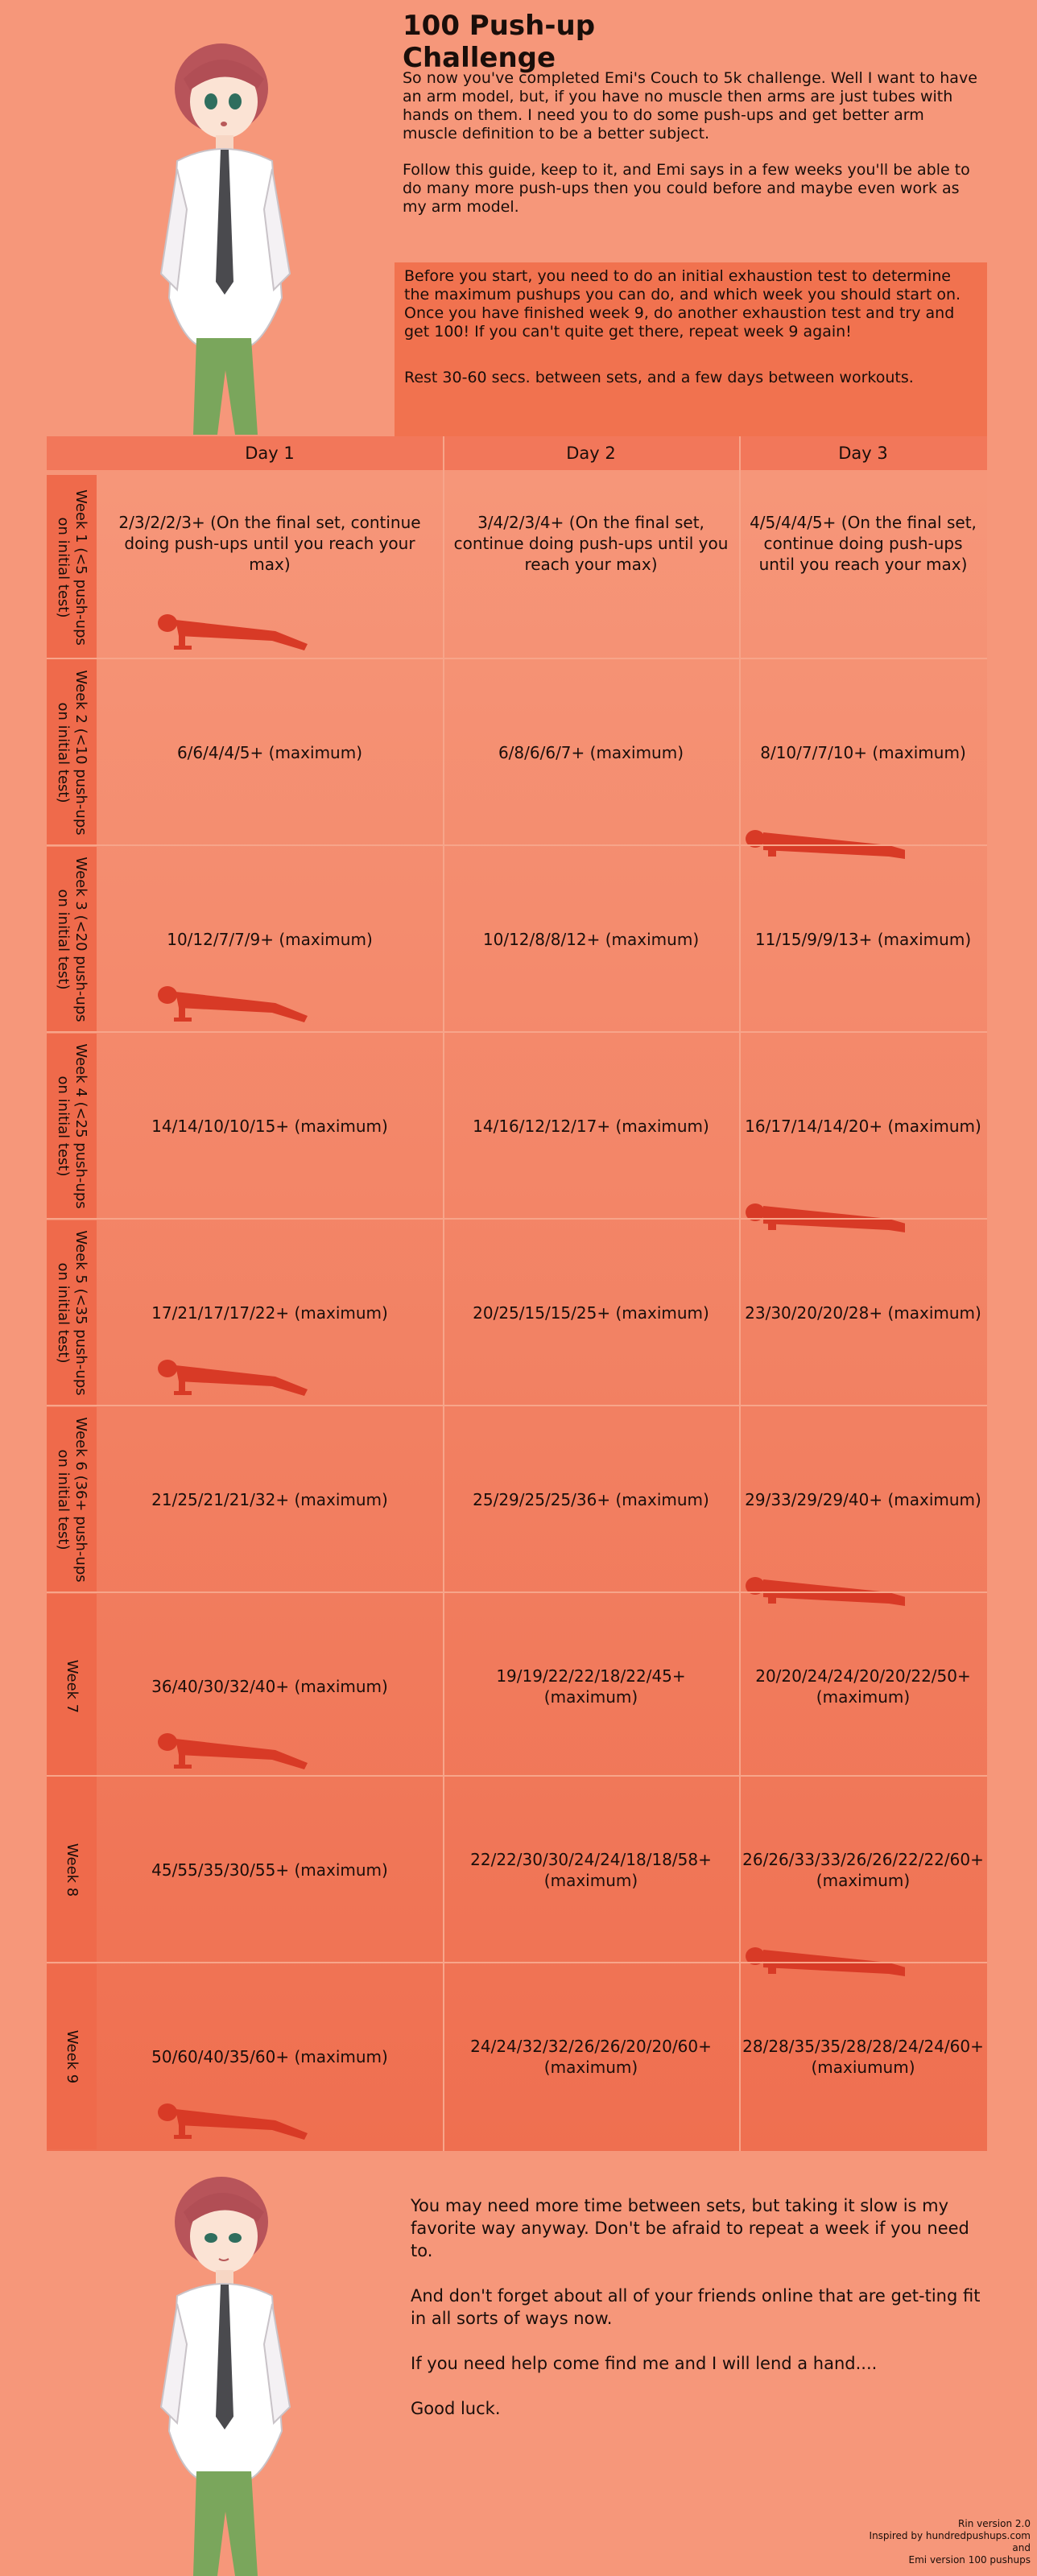 This screenshot has height=2576, width=1037. What do you see at coordinates (269, 752) in the screenshot?
I see `schedule-cell: 6/6/4/4/5+ (maximum)` at bounding box center [269, 752].